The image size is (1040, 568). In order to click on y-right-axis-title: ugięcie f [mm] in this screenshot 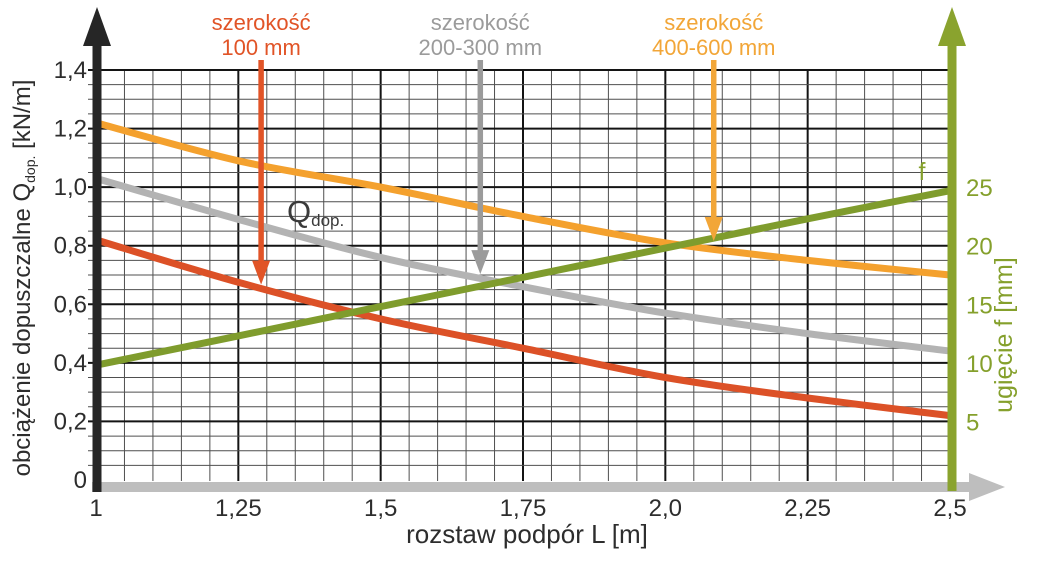, I will do `click(1004, 335)`.